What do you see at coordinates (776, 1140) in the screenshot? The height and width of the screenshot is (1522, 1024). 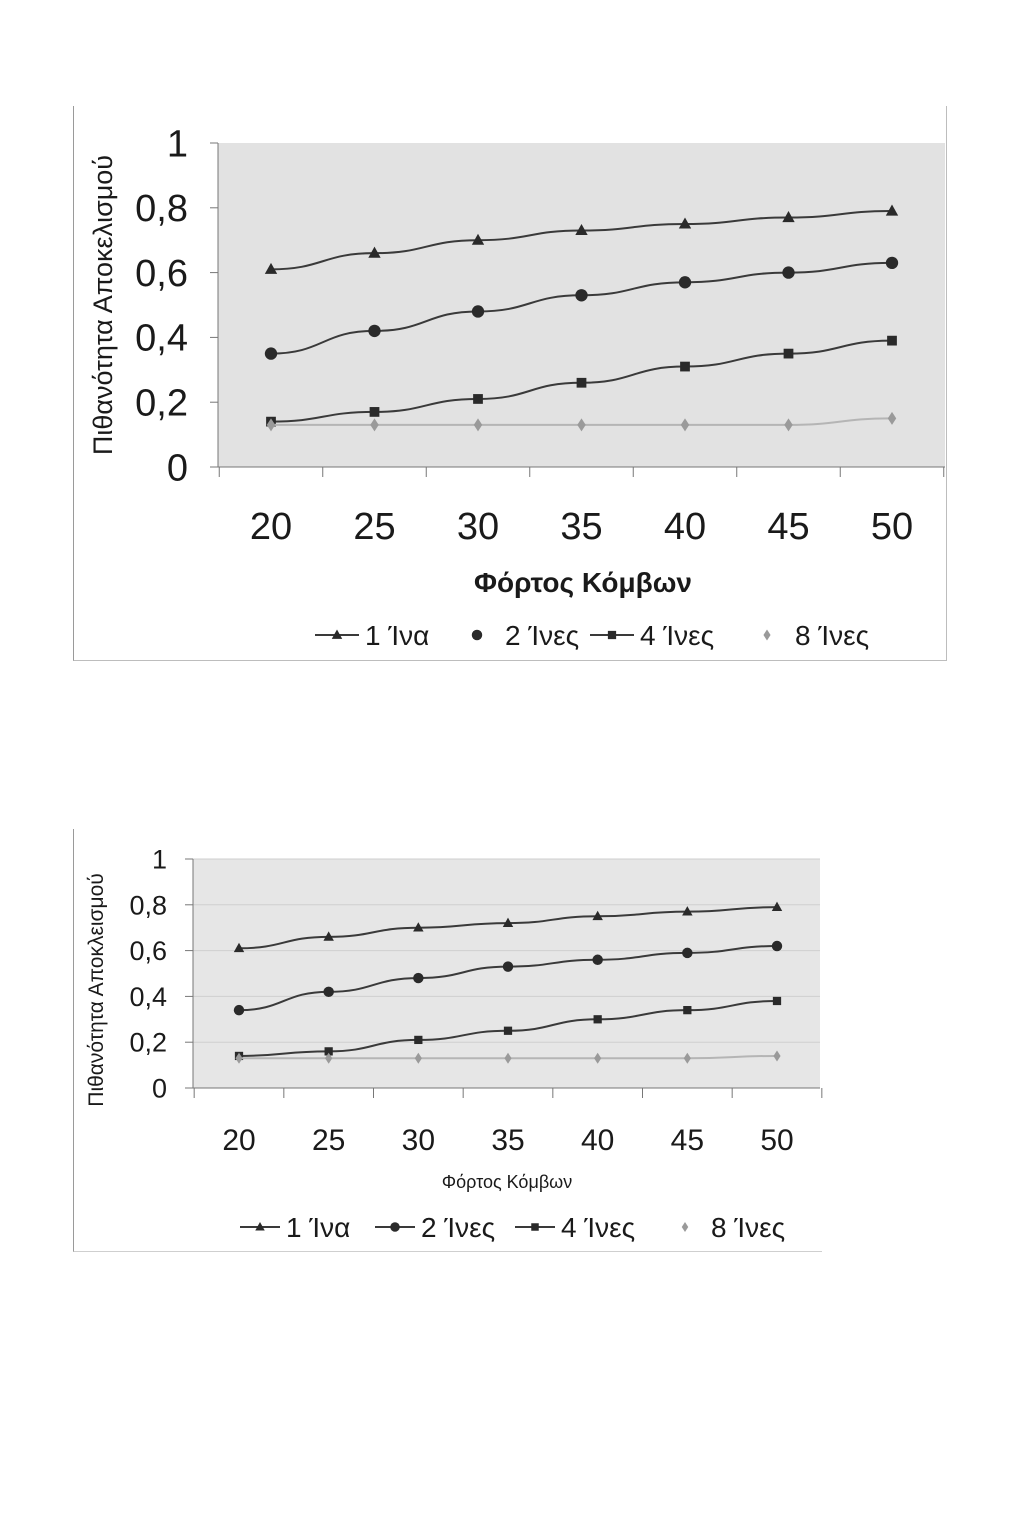 I see `chart-2-x-tick-label: 50` at bounding box center [776, 1140].